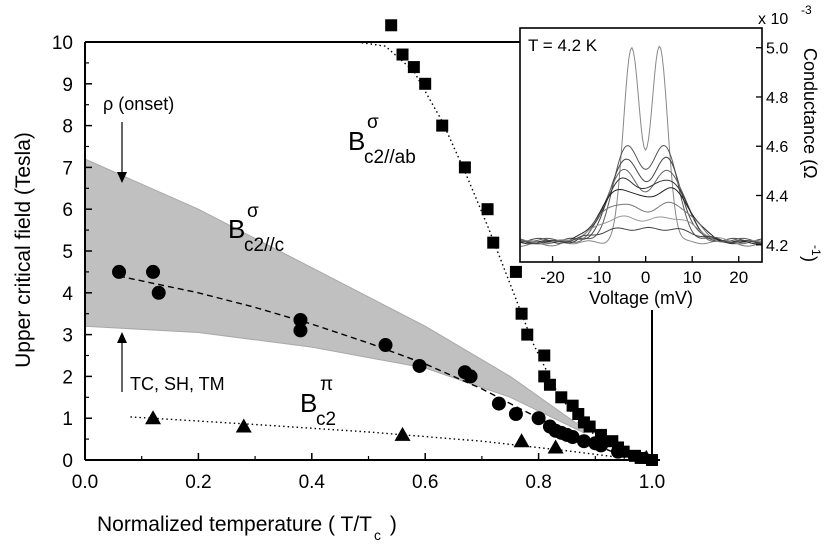 This screenshot has height=551, width=830. I want to click on inset-x-tick-label-3: 10, so click(692, 277).